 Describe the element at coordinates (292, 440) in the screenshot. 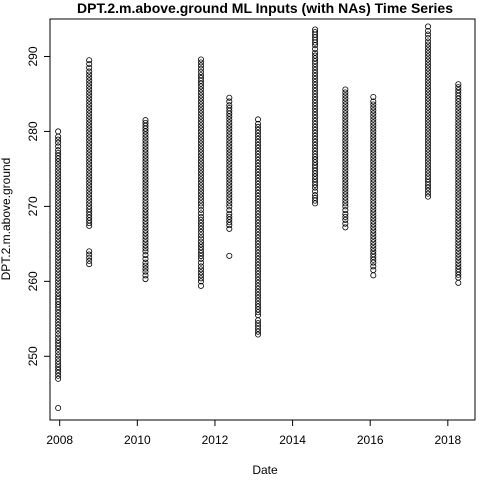

I see `x-tick-label: 2014` at that location.